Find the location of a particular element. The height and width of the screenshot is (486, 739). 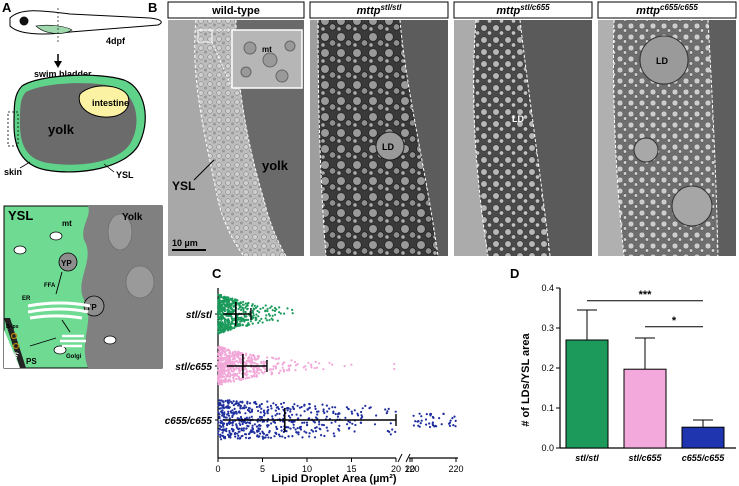

c-axis-break-mark is located at coordinates (408, 458).